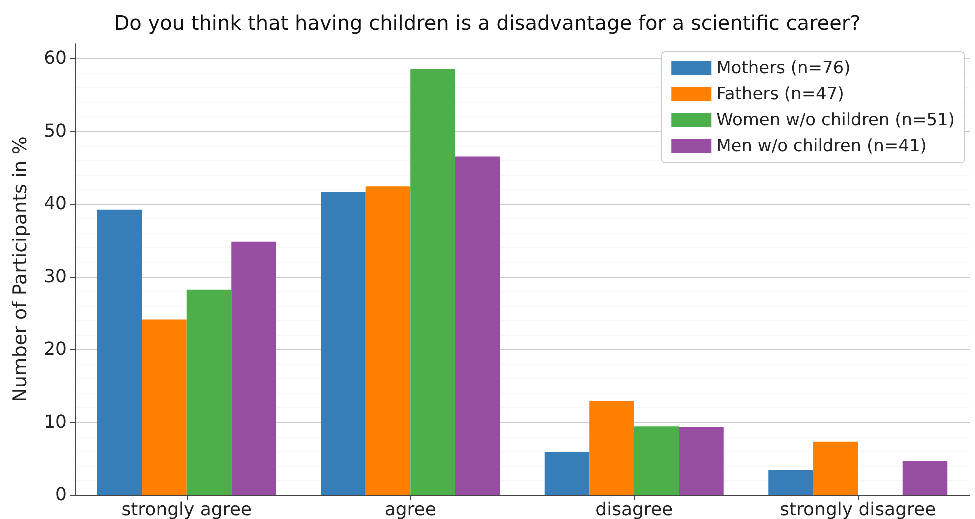  What do you see at coordinates (61, 495) in the screenshot?
I see `y-tick-label: 0` at bounding box center [61, 495].